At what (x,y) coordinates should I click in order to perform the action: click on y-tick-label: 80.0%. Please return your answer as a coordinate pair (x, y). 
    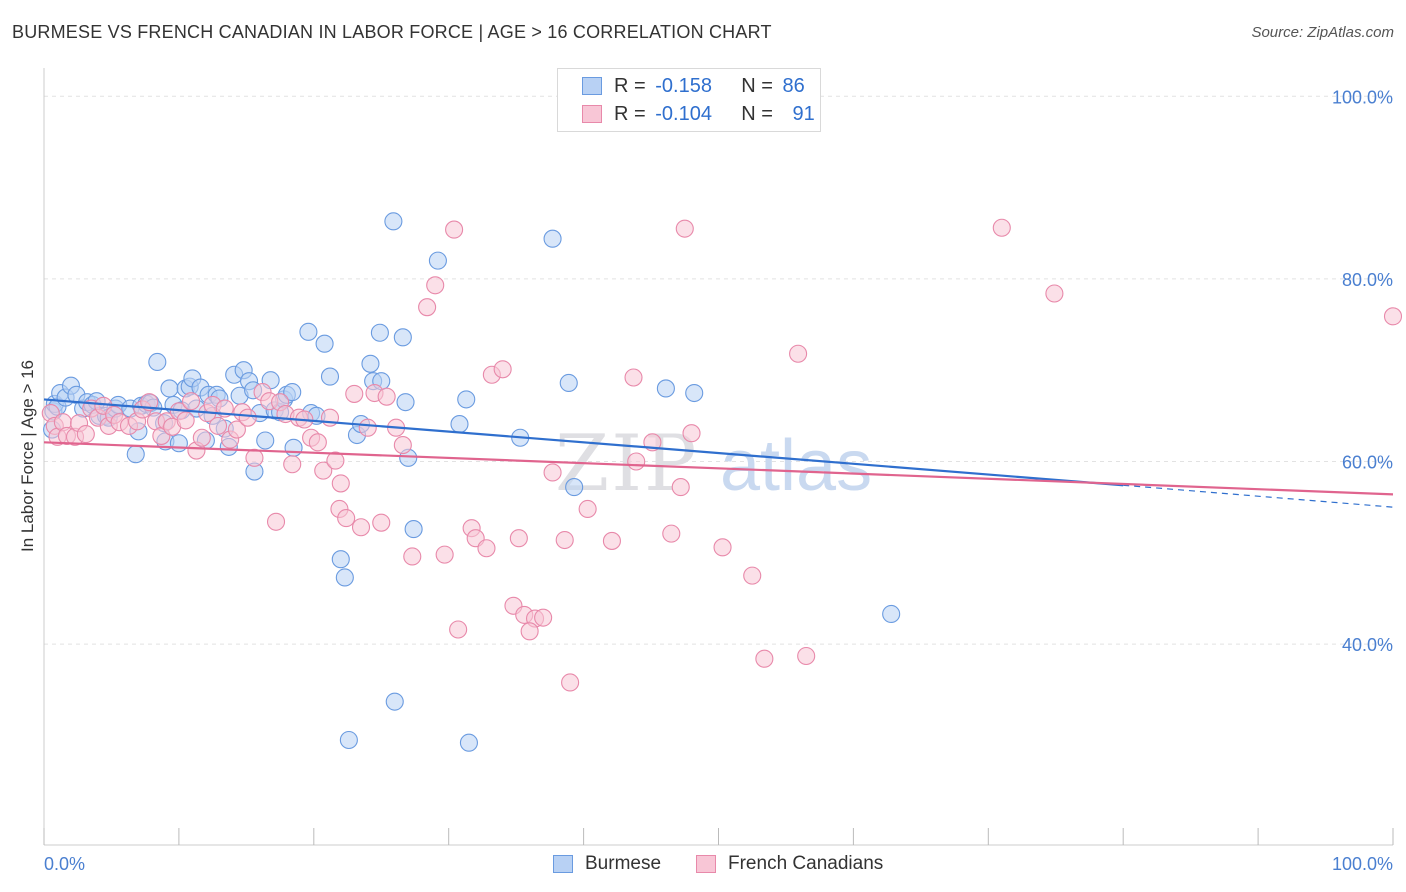
    Looking at the image, I should click on (1367, 280).